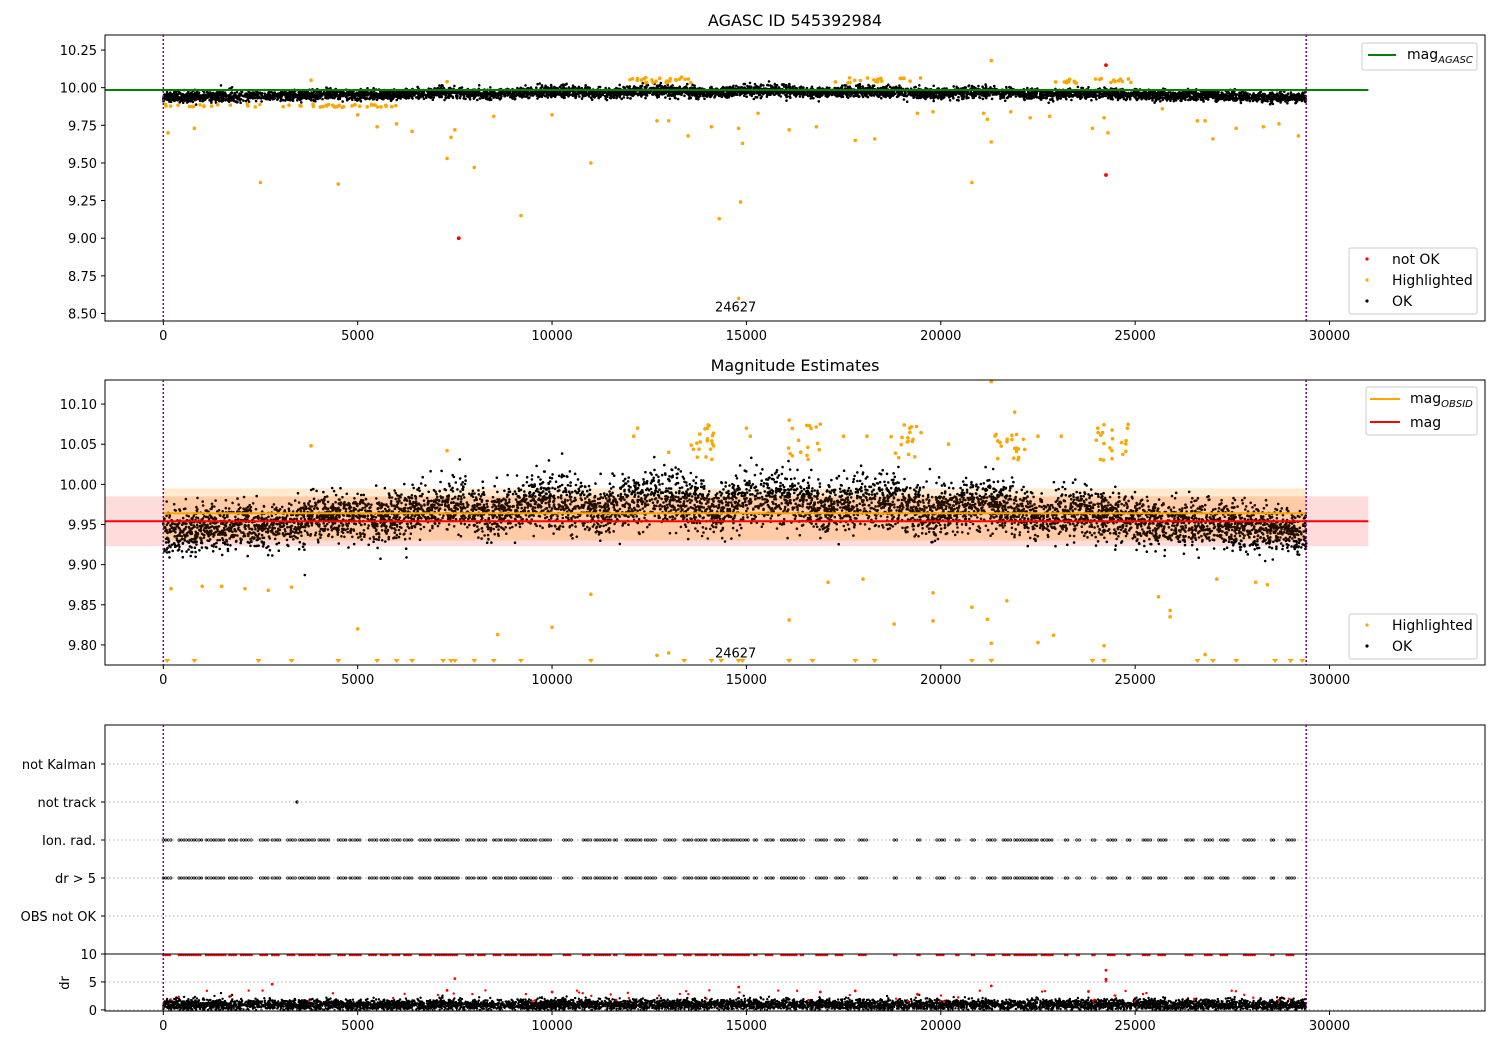 The width and height of the screenshot is (1500, 1050). What do you see at coordinates (735, 93) in the screenshot?
I see `ok-points` at bounding box center [735, 93].